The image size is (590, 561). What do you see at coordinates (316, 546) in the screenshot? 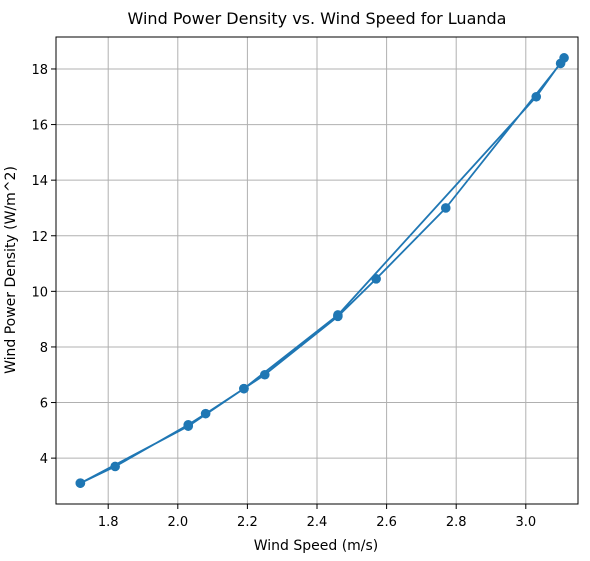
I see `x-axis-label: Wind Speed (m/s)` at bounding box center [316, 546].